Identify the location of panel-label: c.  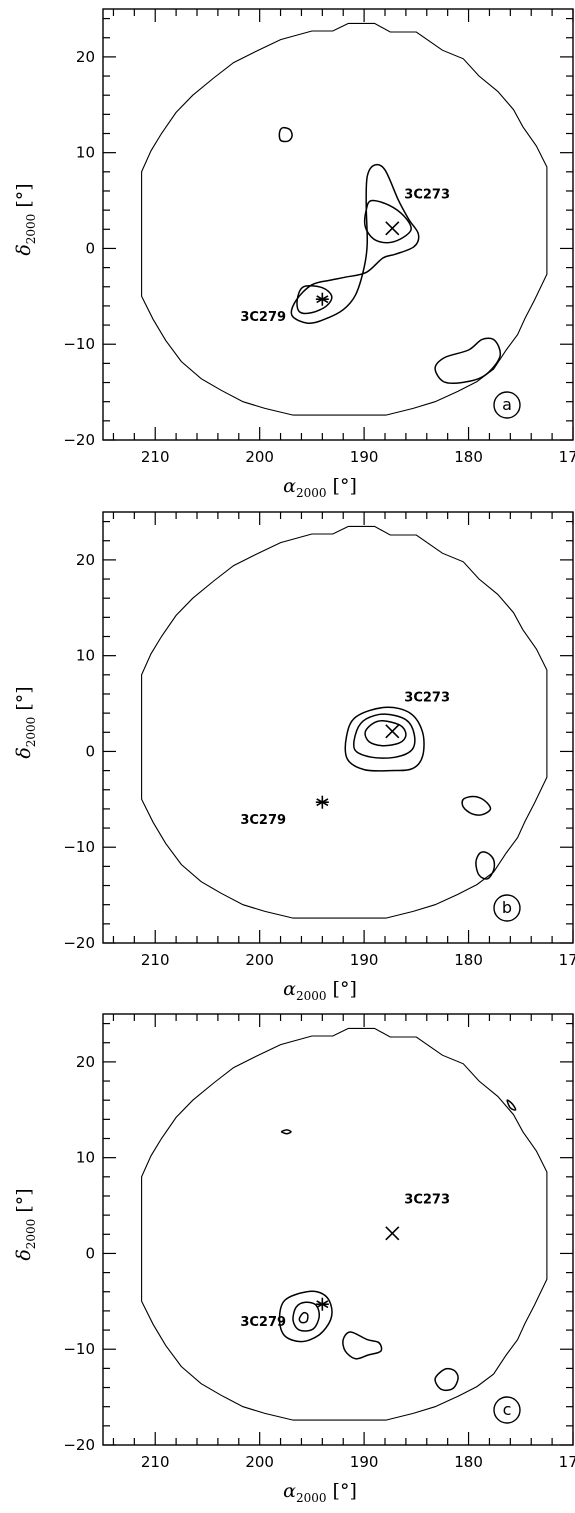
(507, 1409).